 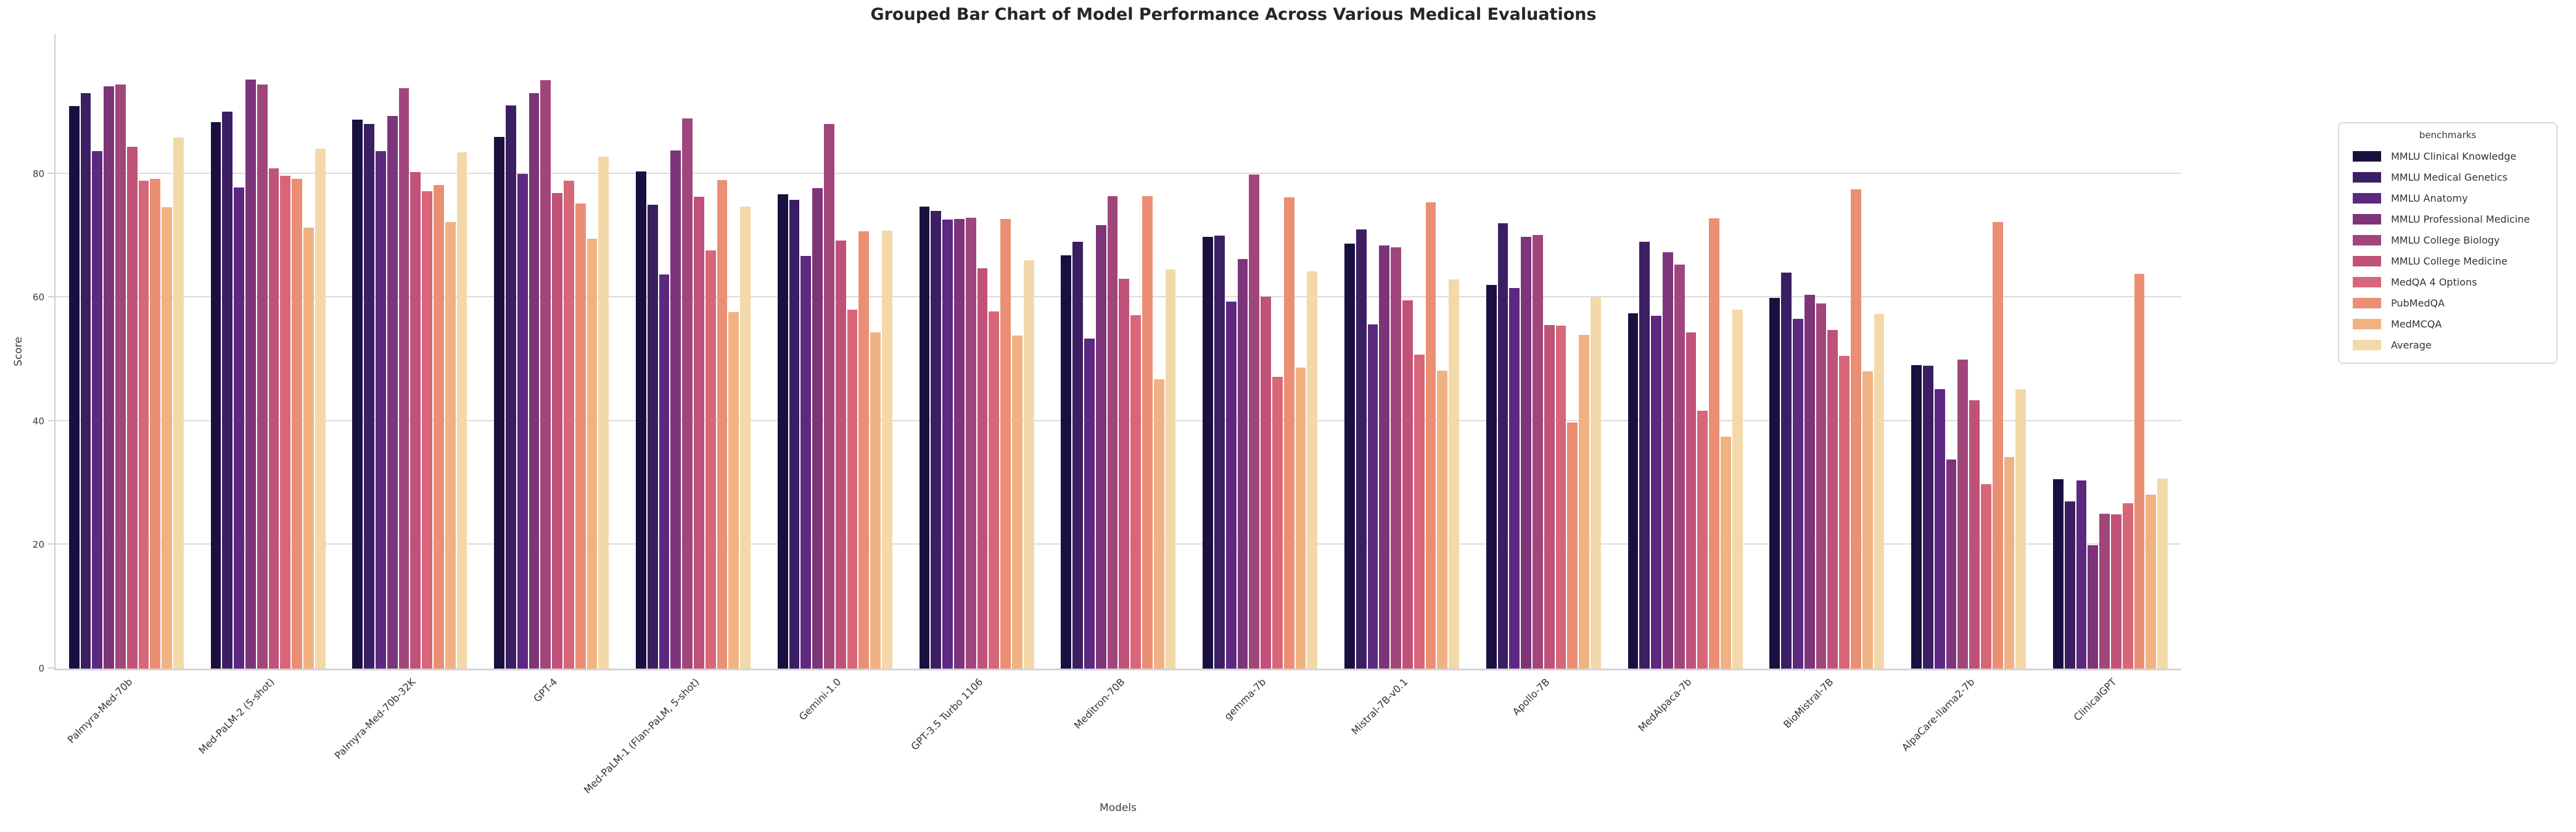 What do you see at coordinates (2449, 177) in the screenshot?
I see `legend-label: MMLU Medical Genetics` at bounding box center [2449, 177].